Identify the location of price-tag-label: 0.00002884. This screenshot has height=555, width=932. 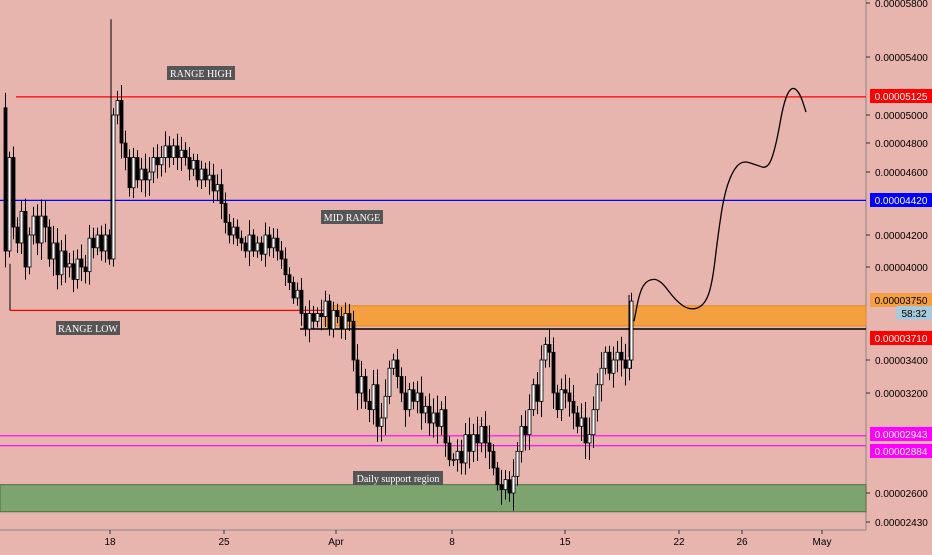
(901, 452).